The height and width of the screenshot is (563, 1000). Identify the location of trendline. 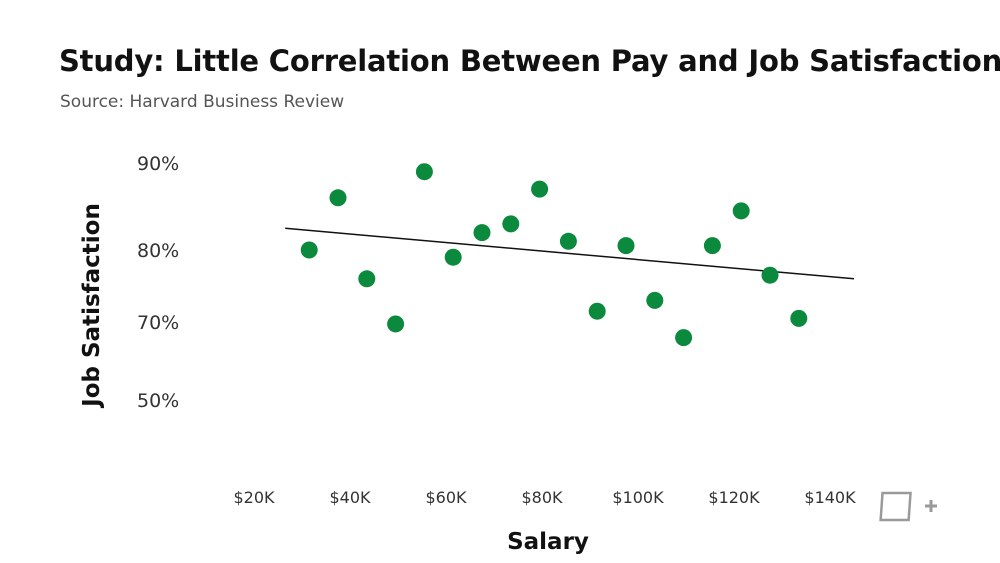
(570, 253).